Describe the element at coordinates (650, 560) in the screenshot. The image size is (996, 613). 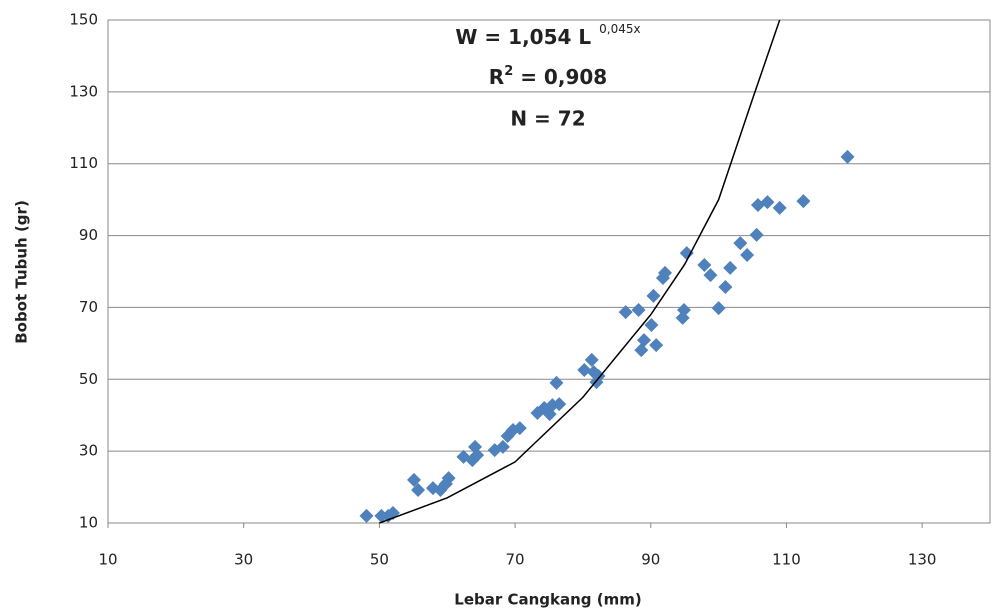
I see `x-tick-label: 90` at that location.